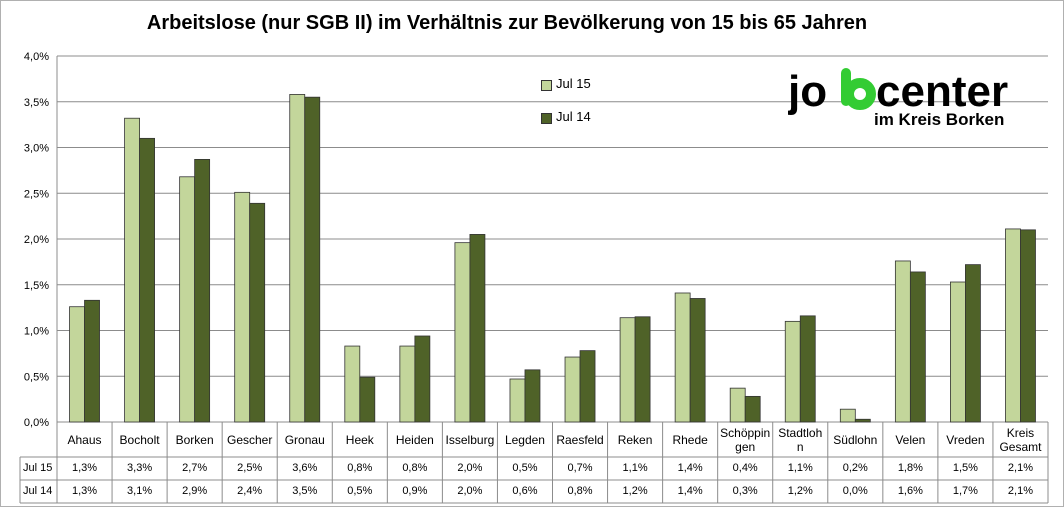 The height and width of the screenshot is (507, 1064). I want to click on category-label: Raesfeld, so click(580, 440).